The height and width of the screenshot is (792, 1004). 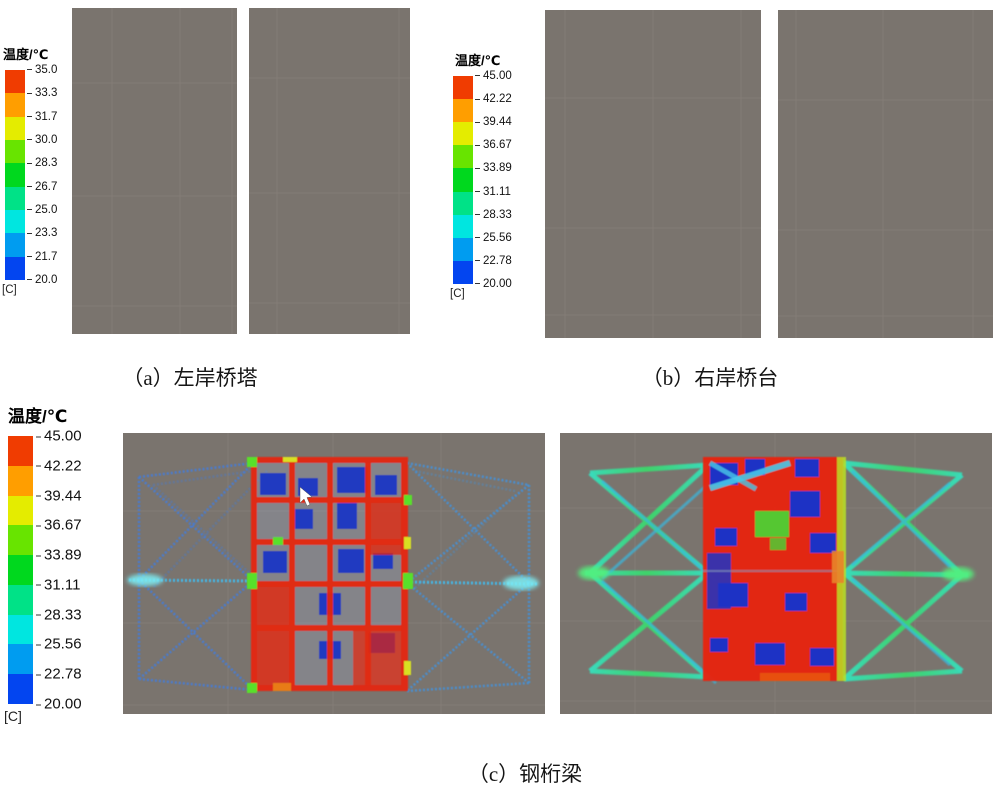 What do you see at coordinates (42, 280) in the screenshot?
I see `tick-label: 20.0` at bounding box center [42, 280].